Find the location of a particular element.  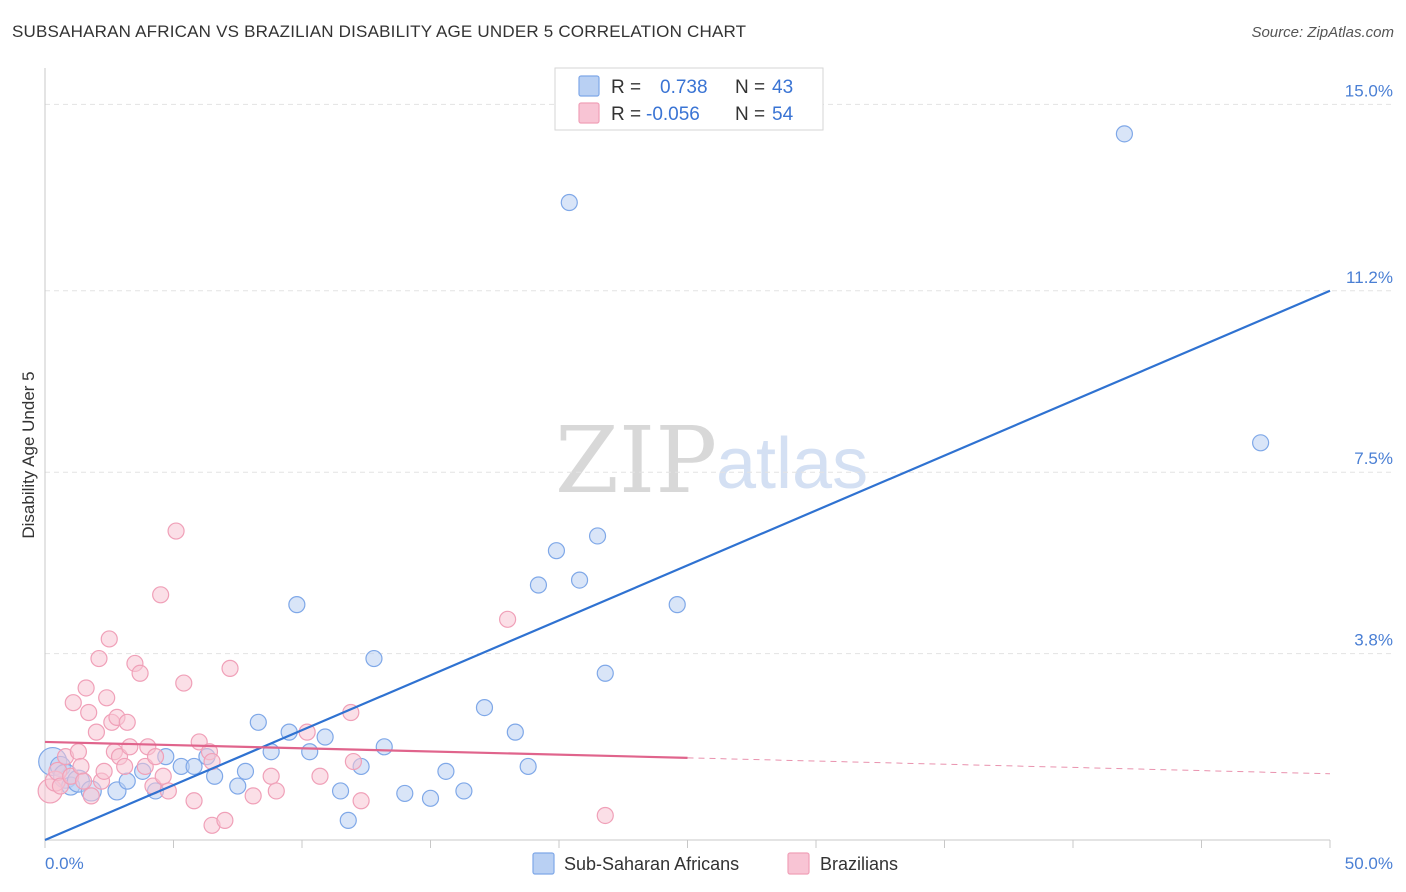

bottom-legend-label-sub-saharan: Sub-Saharan Africans is located at coordinates (651, 864).